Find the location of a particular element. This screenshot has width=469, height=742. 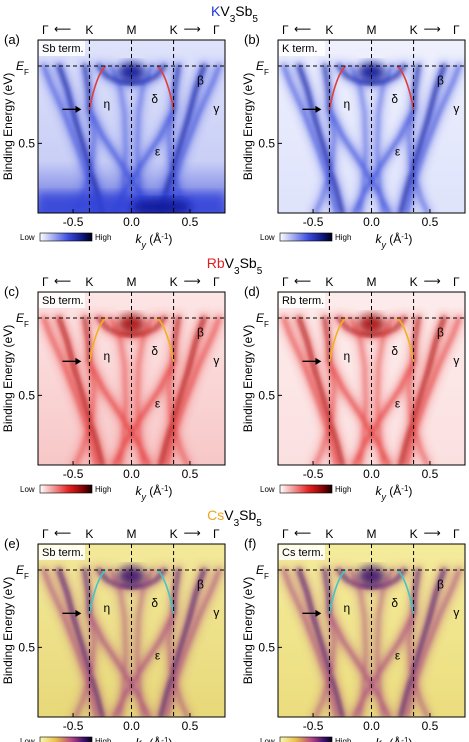

compound-title: CsV3Sb5 is located at coordinates (234, 518).